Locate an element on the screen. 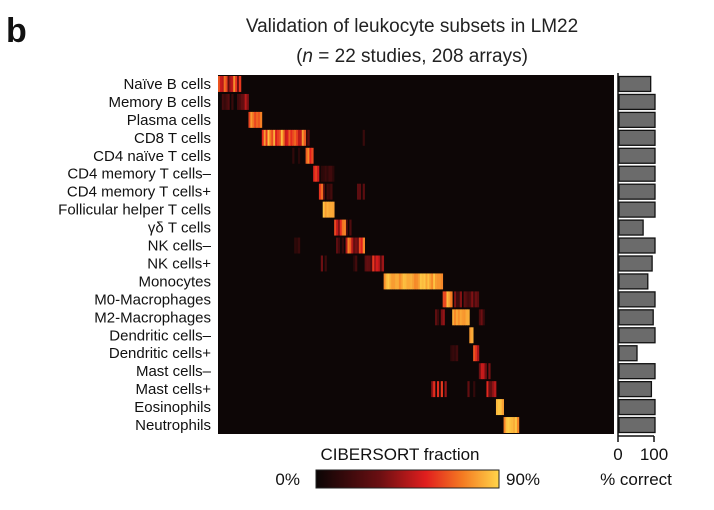 The height and width of the screenshot is (510, 714). row-label: CD8 T cells is located at coordinates (172, 138).